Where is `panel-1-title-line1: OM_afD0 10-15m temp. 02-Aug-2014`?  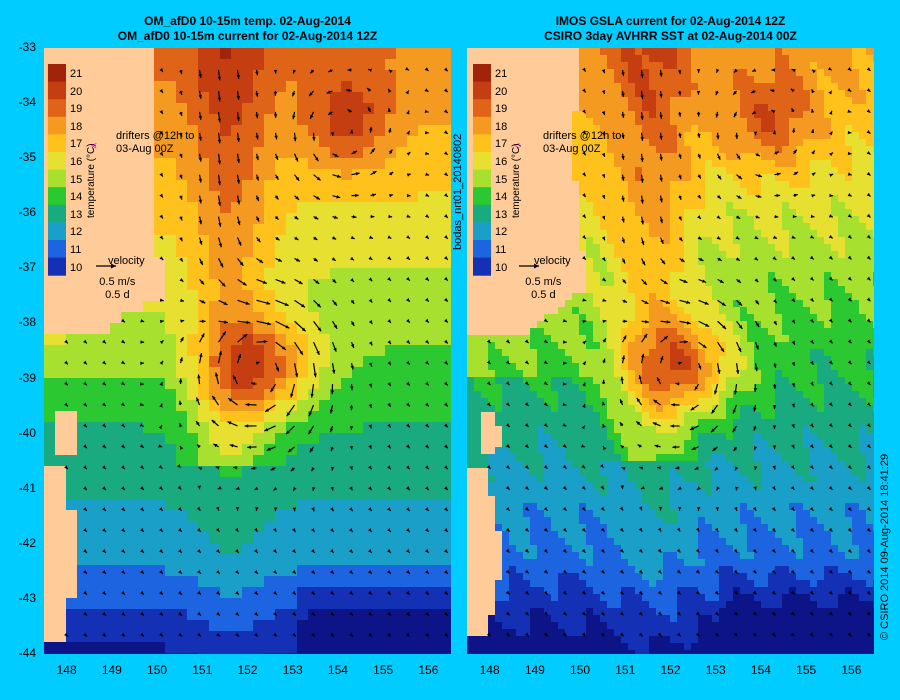 panel-1-title-line1: OM_afD0 10-15m temp. 02-Aug-2014 is located at coordinates (247, 21).